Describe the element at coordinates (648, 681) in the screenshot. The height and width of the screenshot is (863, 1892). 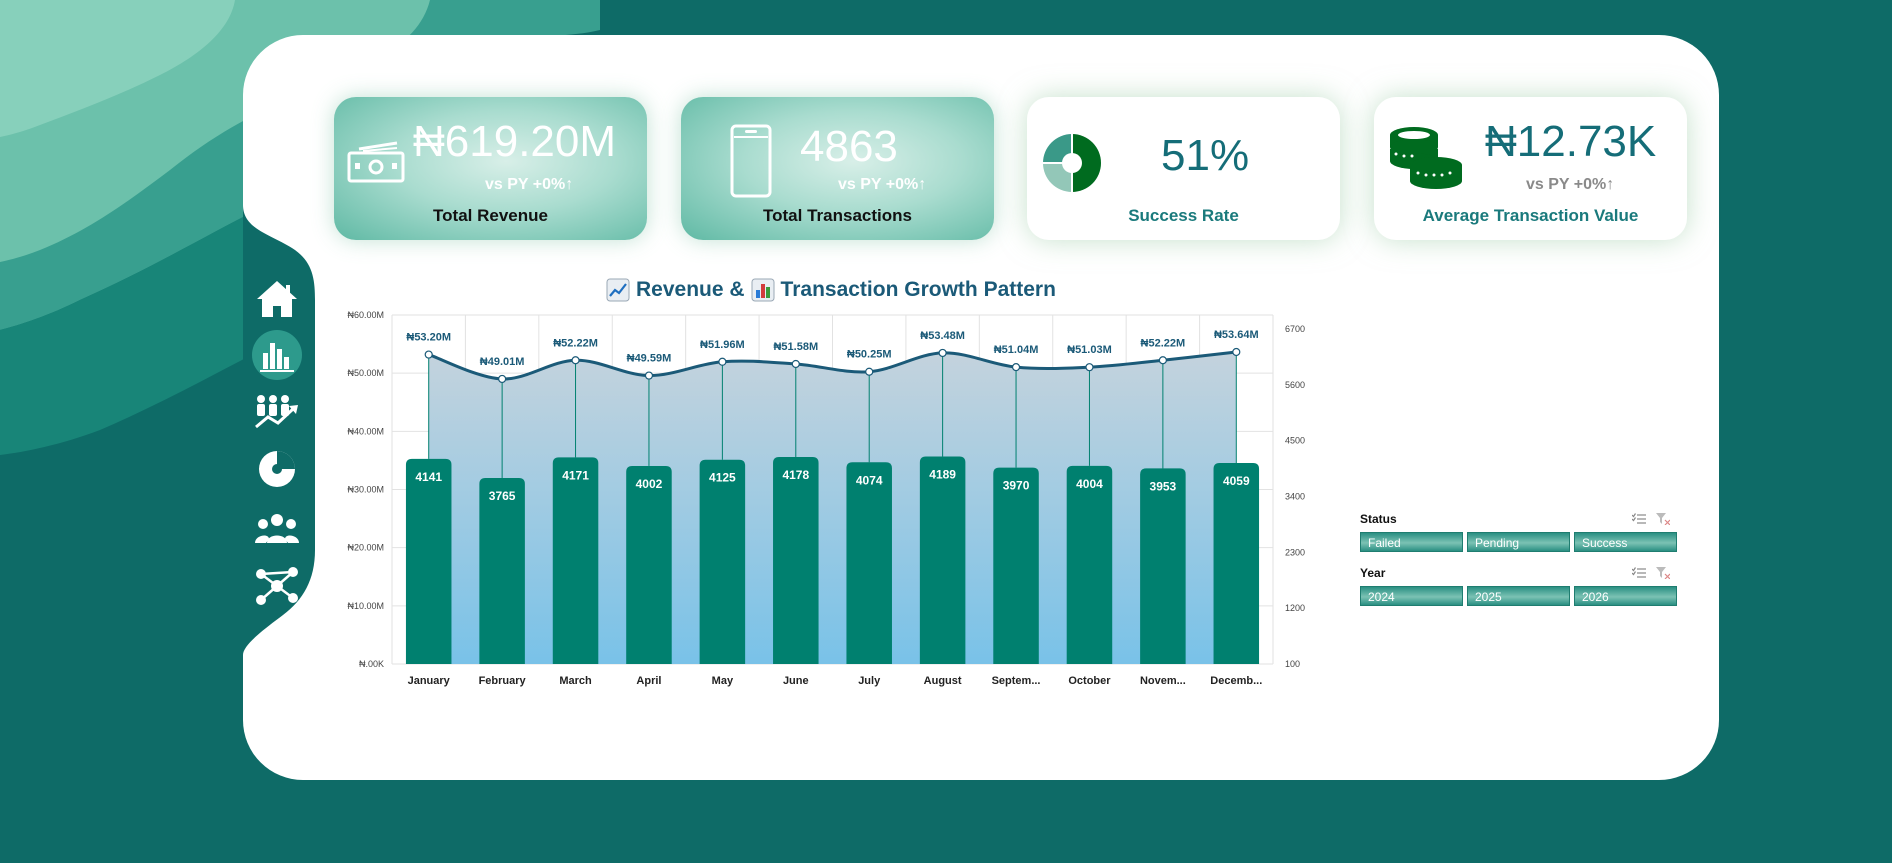
I see `x-axis-tick-label: April` at that location.